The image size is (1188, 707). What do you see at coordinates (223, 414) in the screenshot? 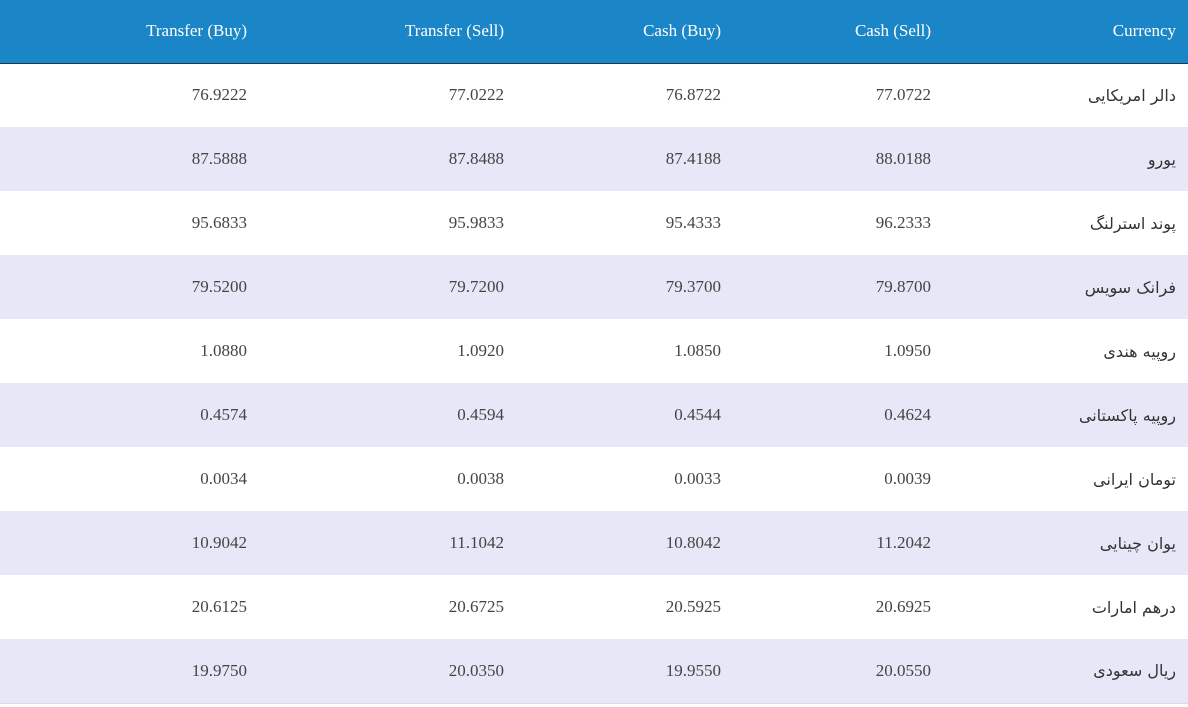
I see `transfer-buy-value: 0.4574` at bounding box center [223, 414].